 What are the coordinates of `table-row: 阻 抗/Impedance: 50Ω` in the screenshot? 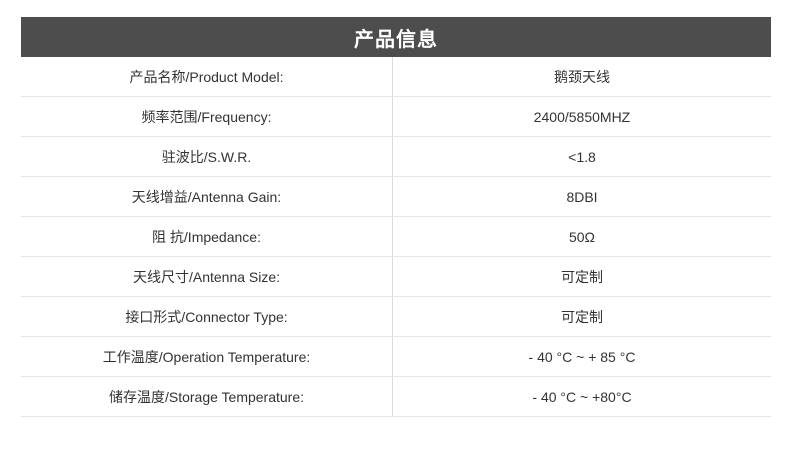 It's located at (396, 237).